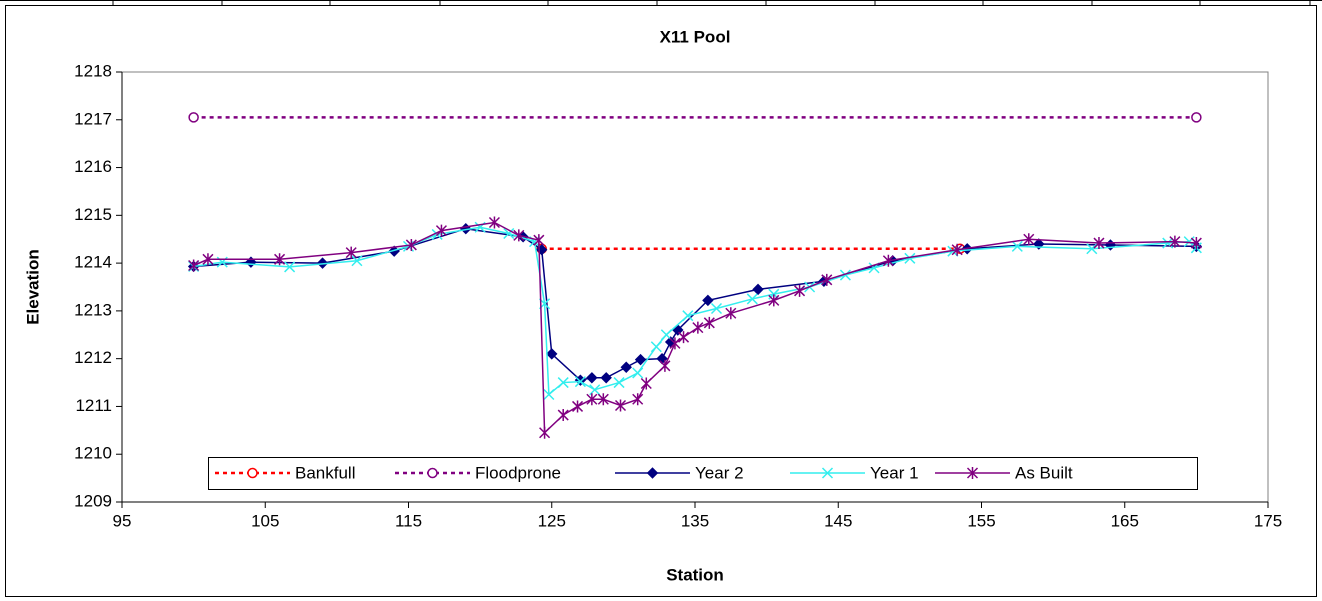 This screenshot has height=601, width=1322. What do you see at coordinates (122, 520) in the screenshot?
I see `x-tick-label: 95` at bounding box center [122, 520].